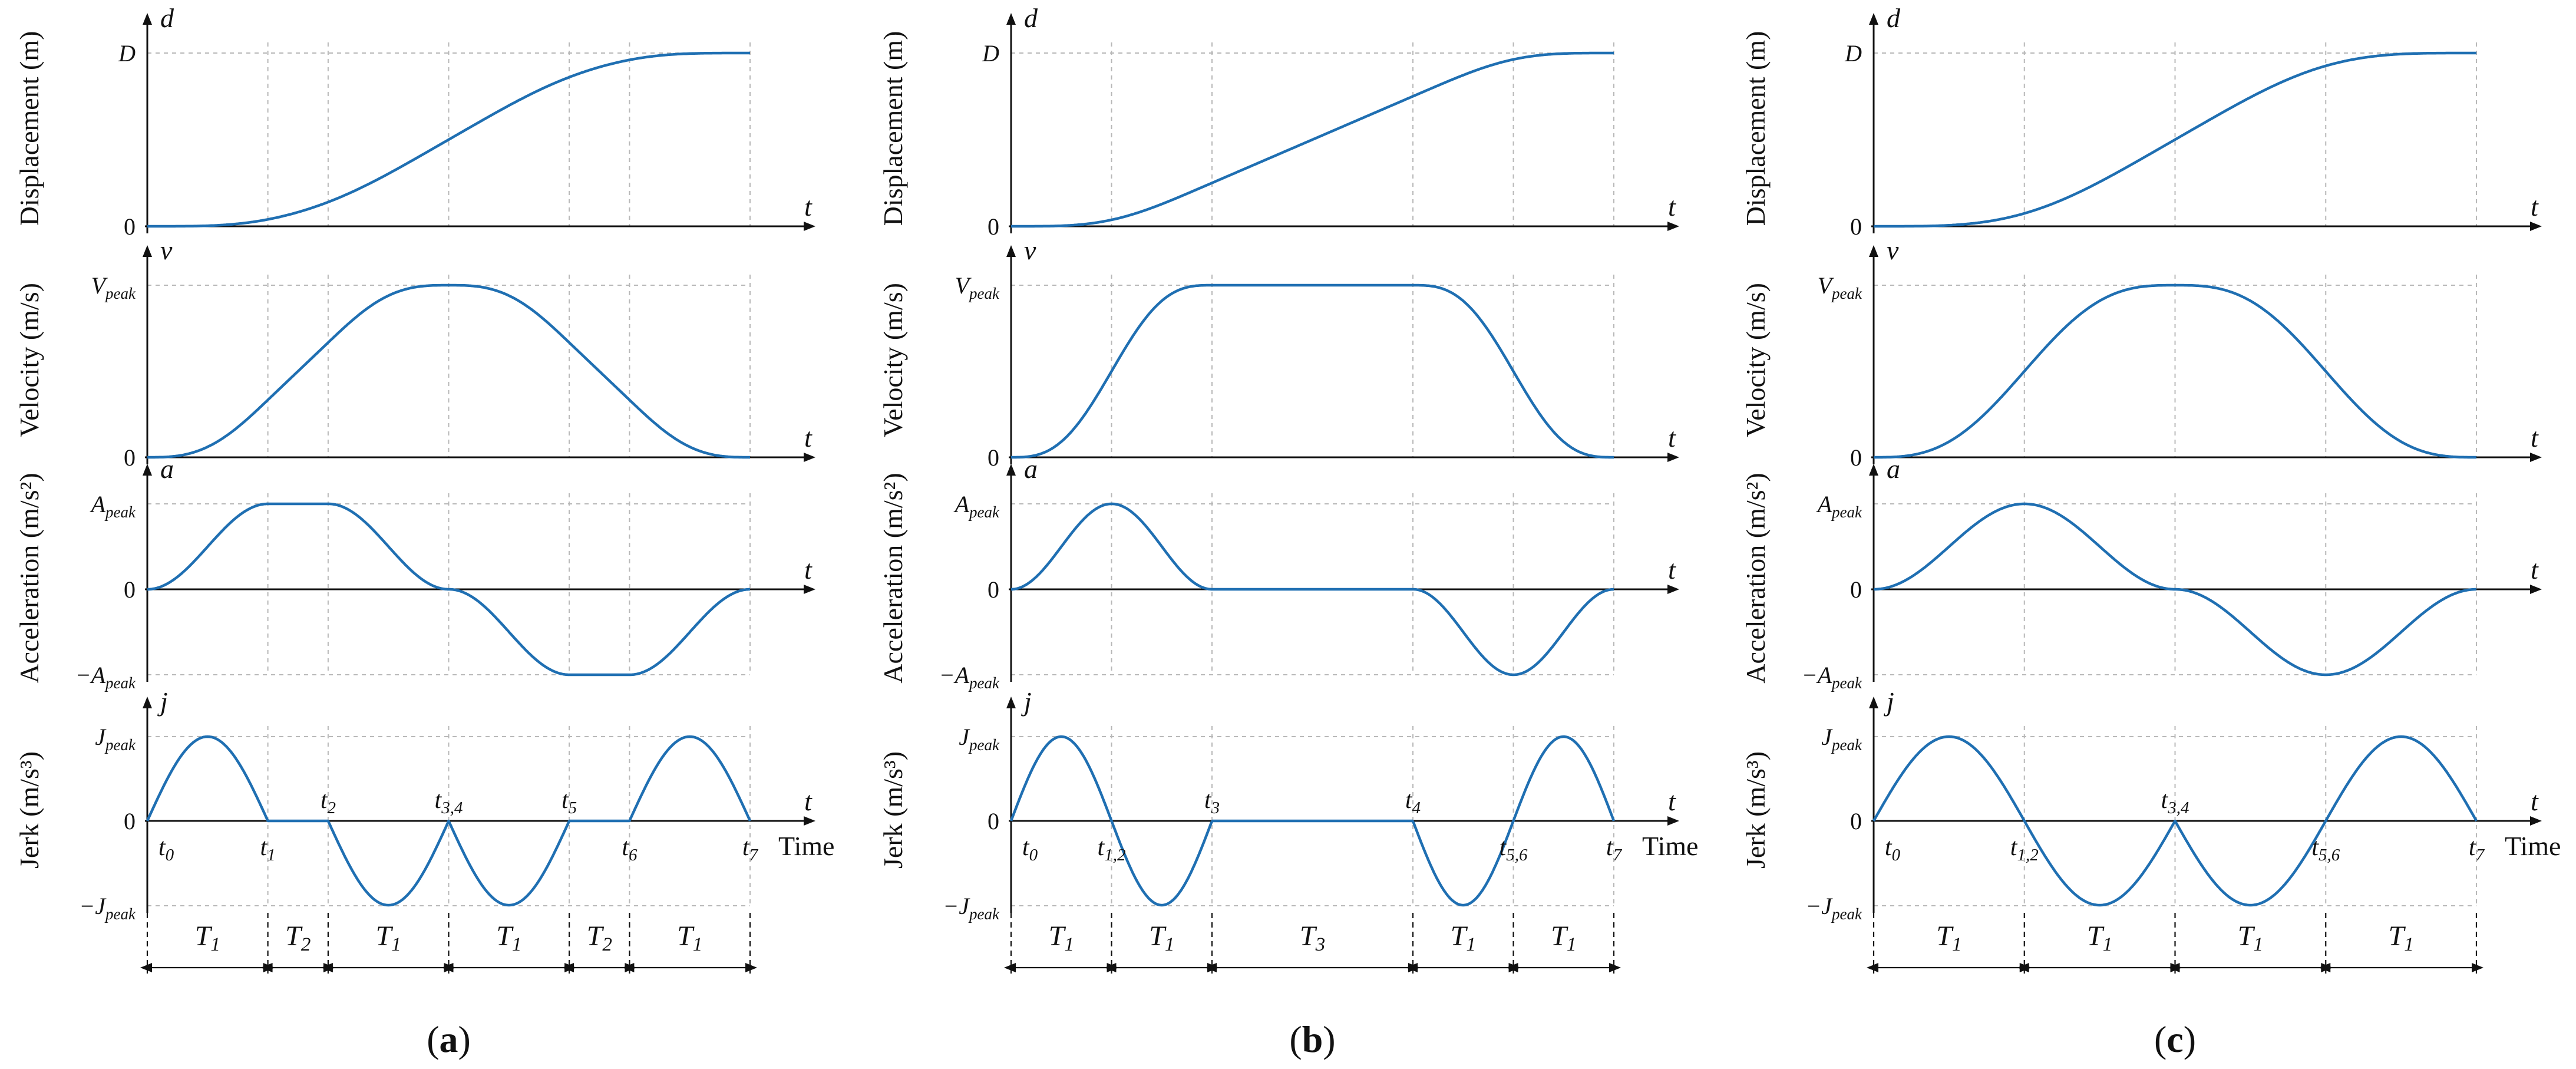 This screenshot has width=2576, height=1069. Describe the element at coordinates (2175, 371) in the screenshot. I see `velocity-series-line` at that location.